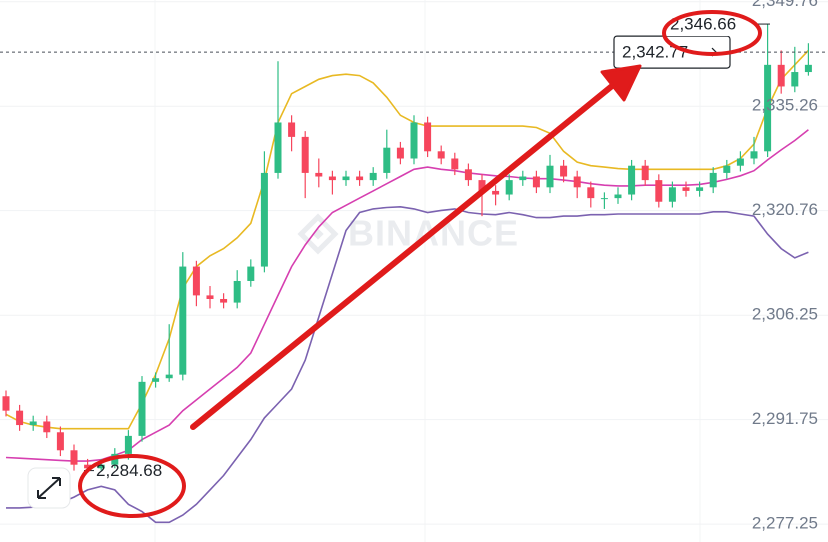  I want to click on high-annotation-box, so click(711, 24).